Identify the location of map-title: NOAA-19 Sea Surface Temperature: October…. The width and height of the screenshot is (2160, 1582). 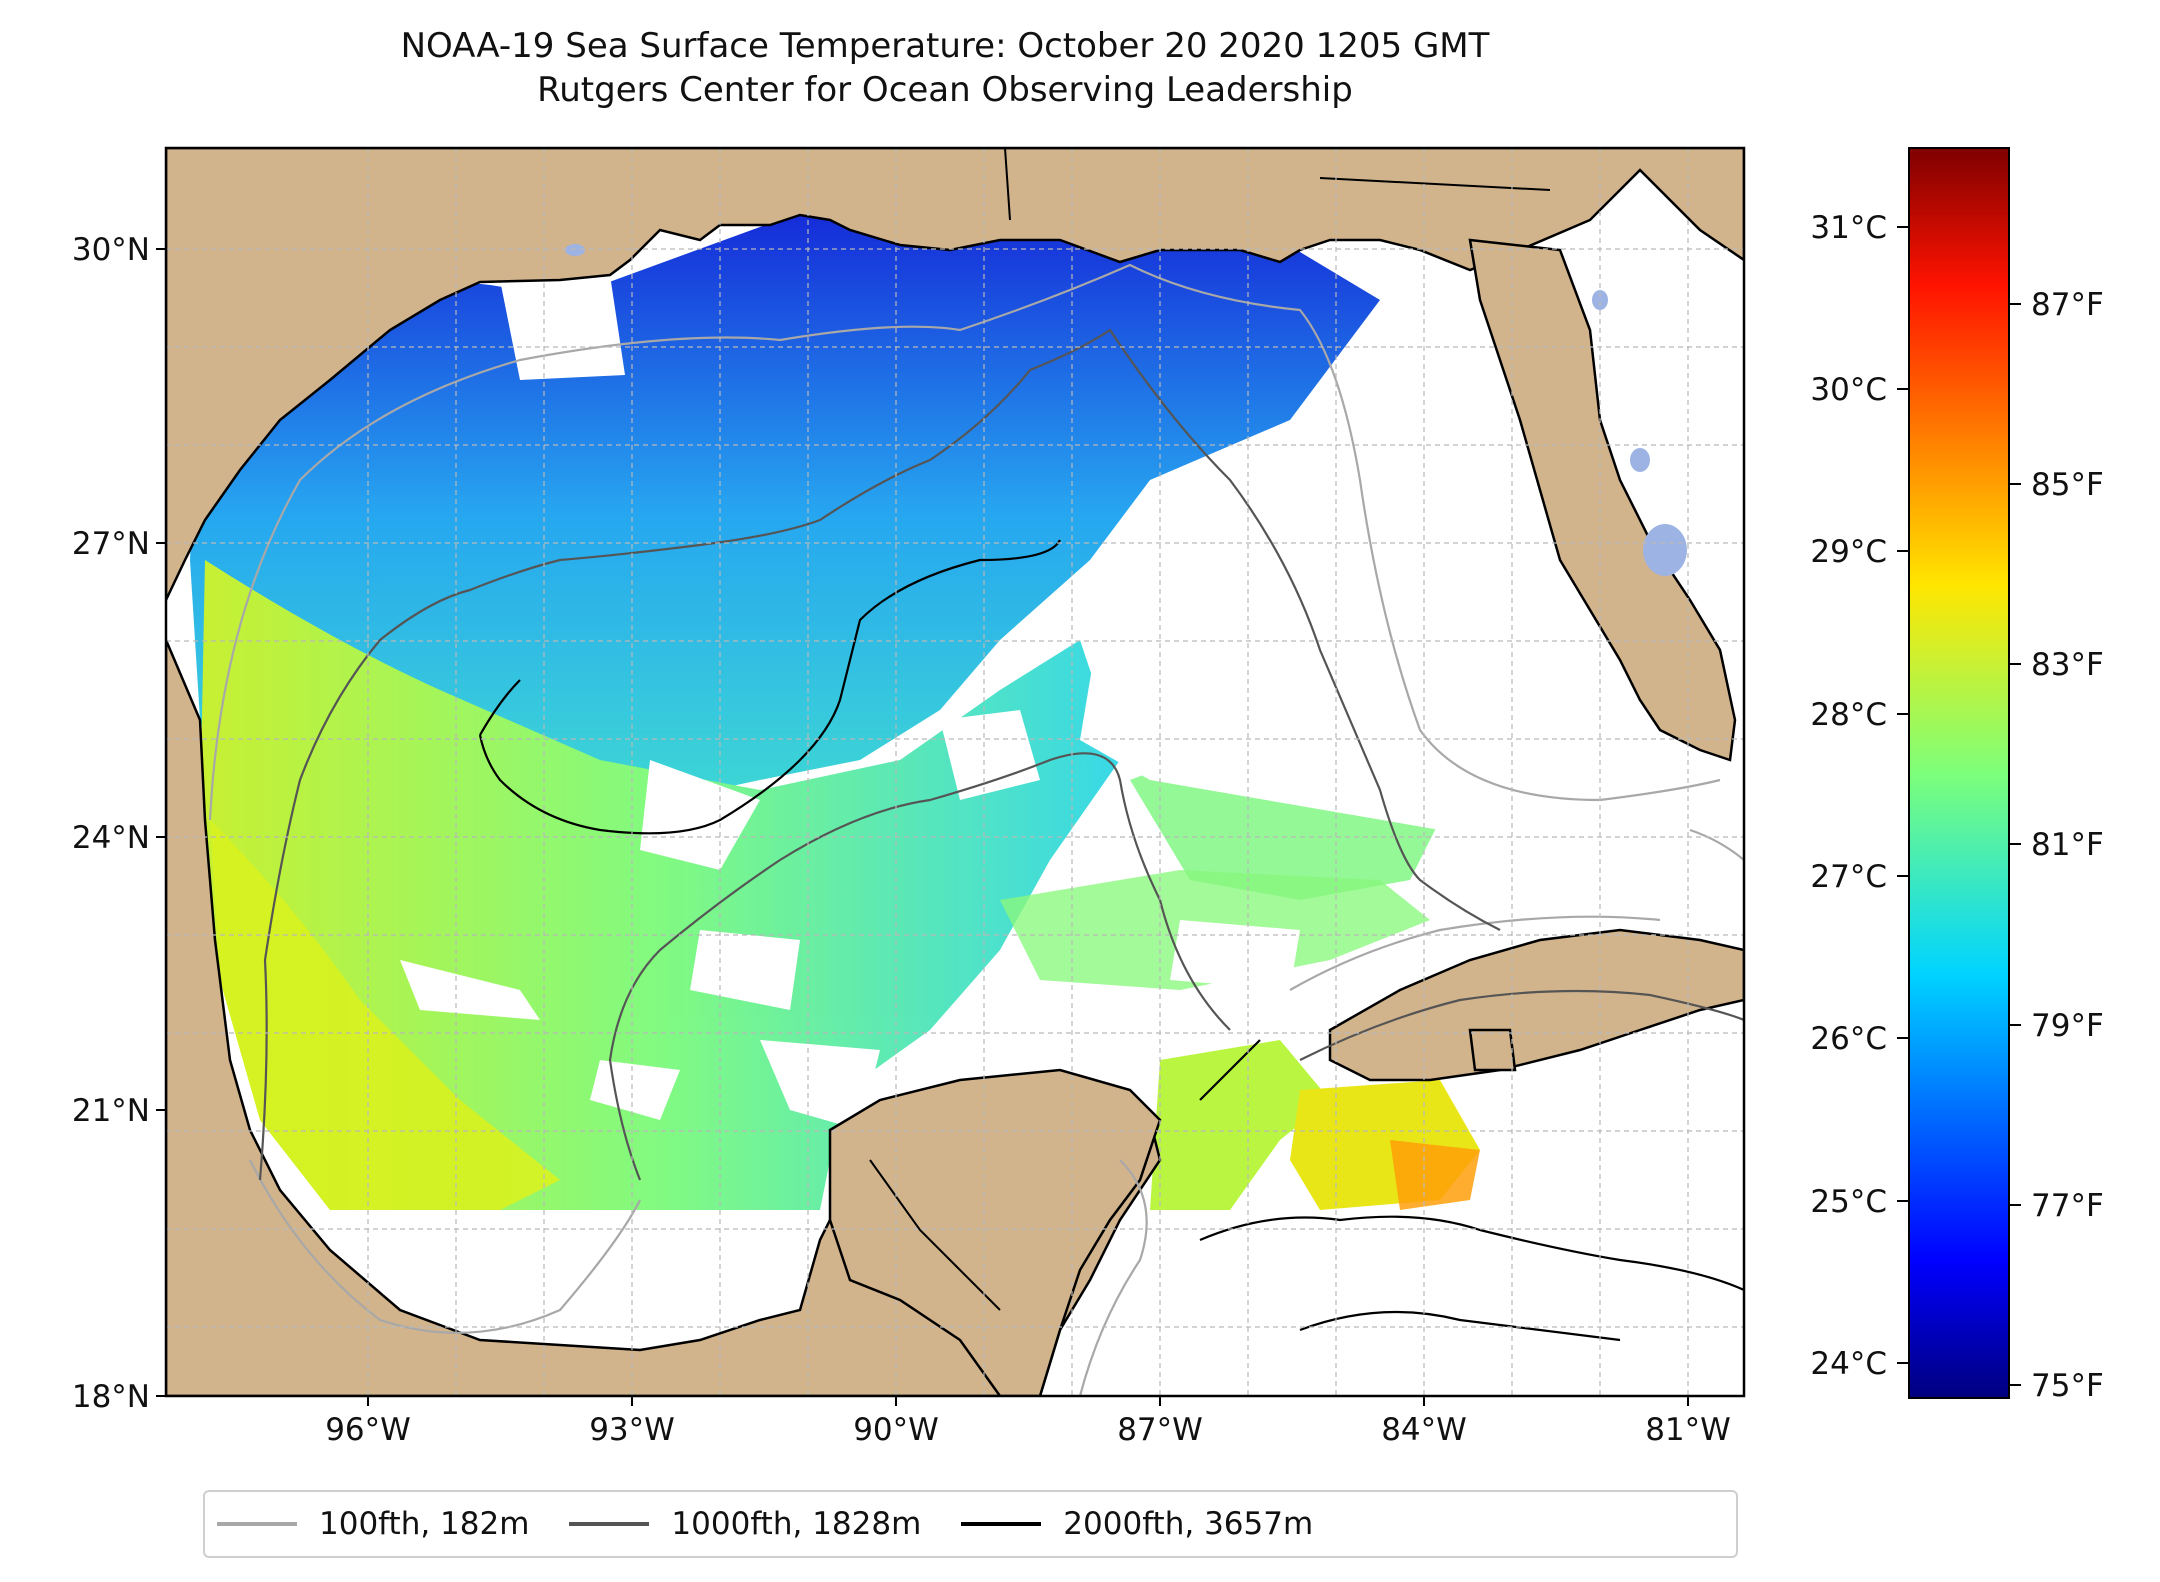
(945, 46).